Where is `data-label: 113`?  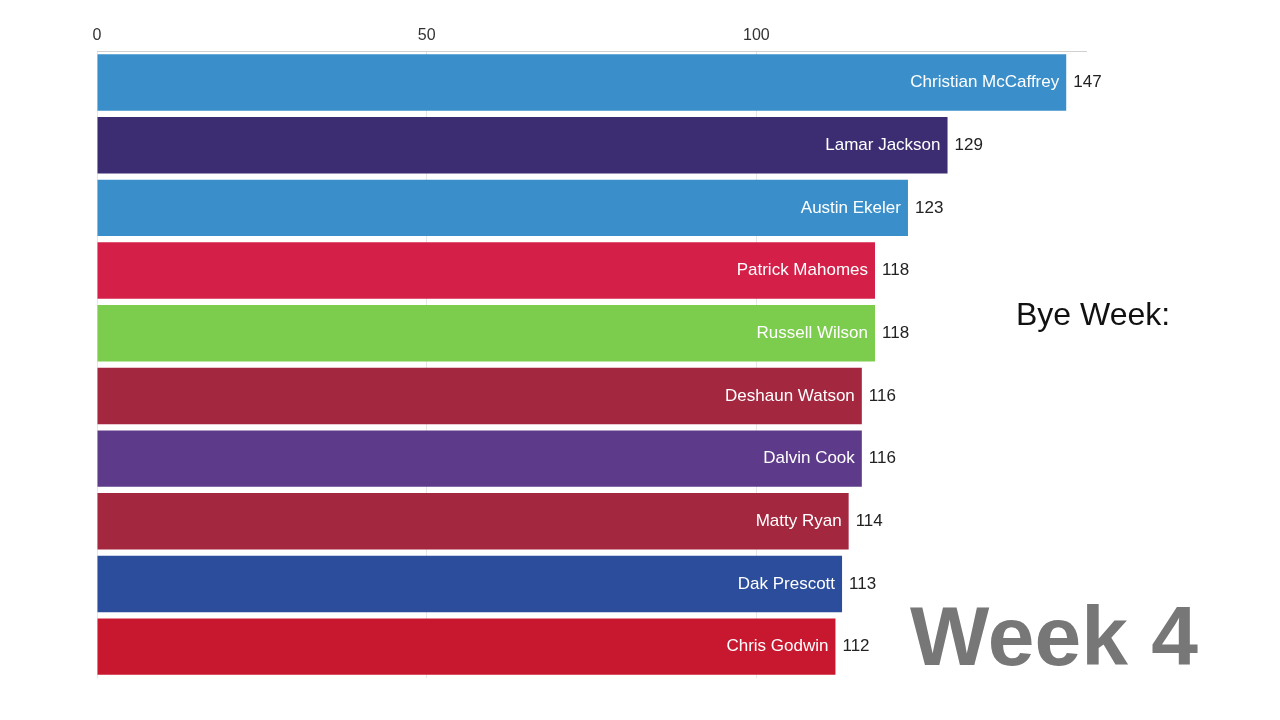 data-label: 113 is located at coordinates (863, 583).